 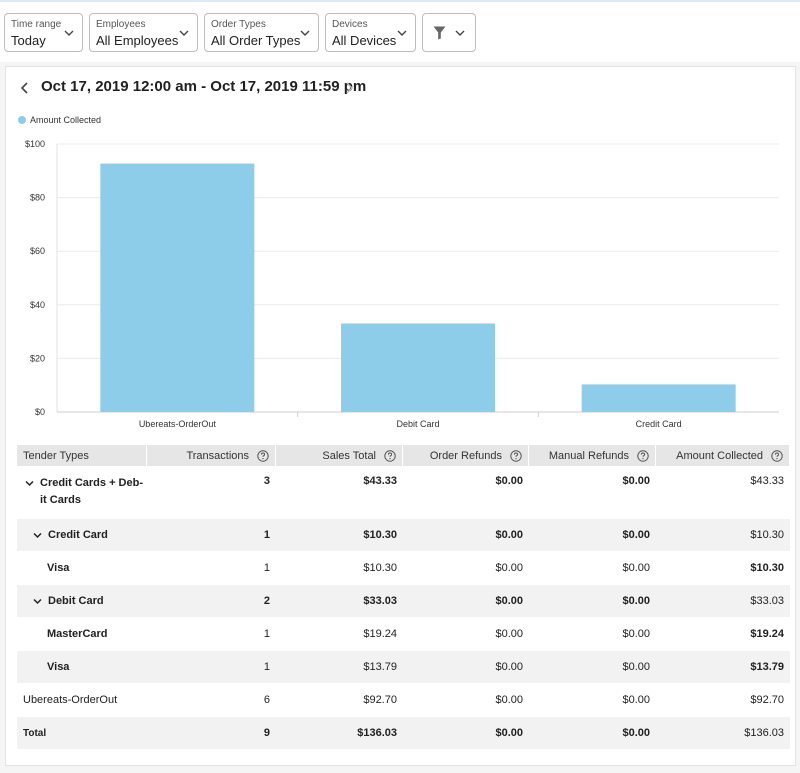 What do you see at coordinates (403, 535) in the screenshot?
I see `table-row: Credit Card 1 $10.30 $0.00 $0.00 $10.30` at bounding box center [403, 535].